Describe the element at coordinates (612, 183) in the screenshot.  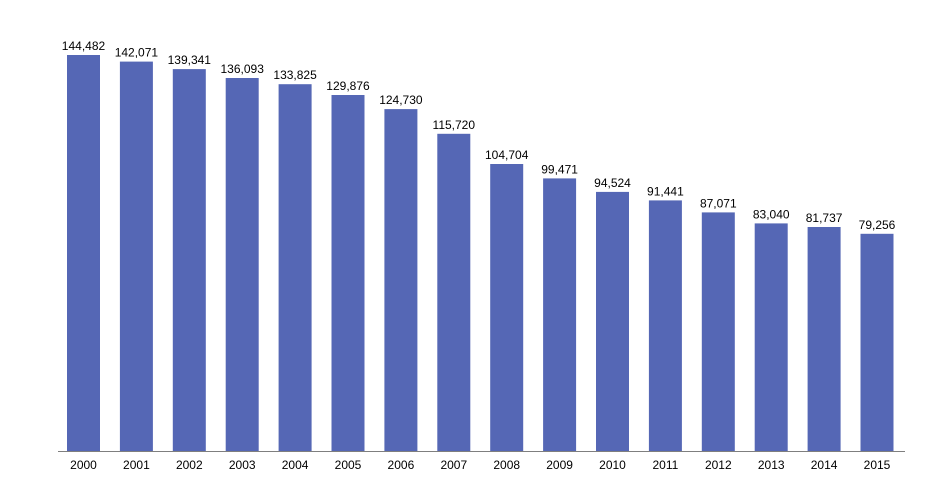
I see `value-label-2010: 94,524` at that location.